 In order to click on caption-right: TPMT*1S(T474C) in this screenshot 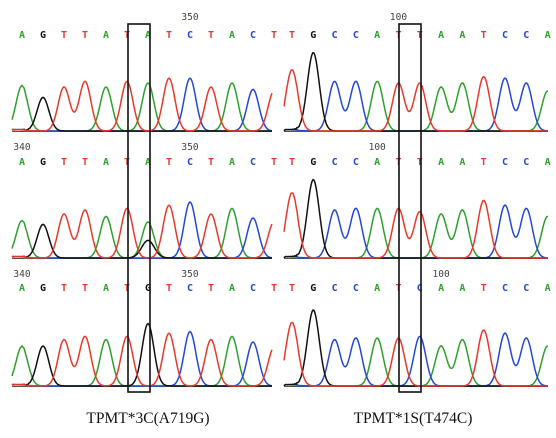, I will do `click(413, 418)`.